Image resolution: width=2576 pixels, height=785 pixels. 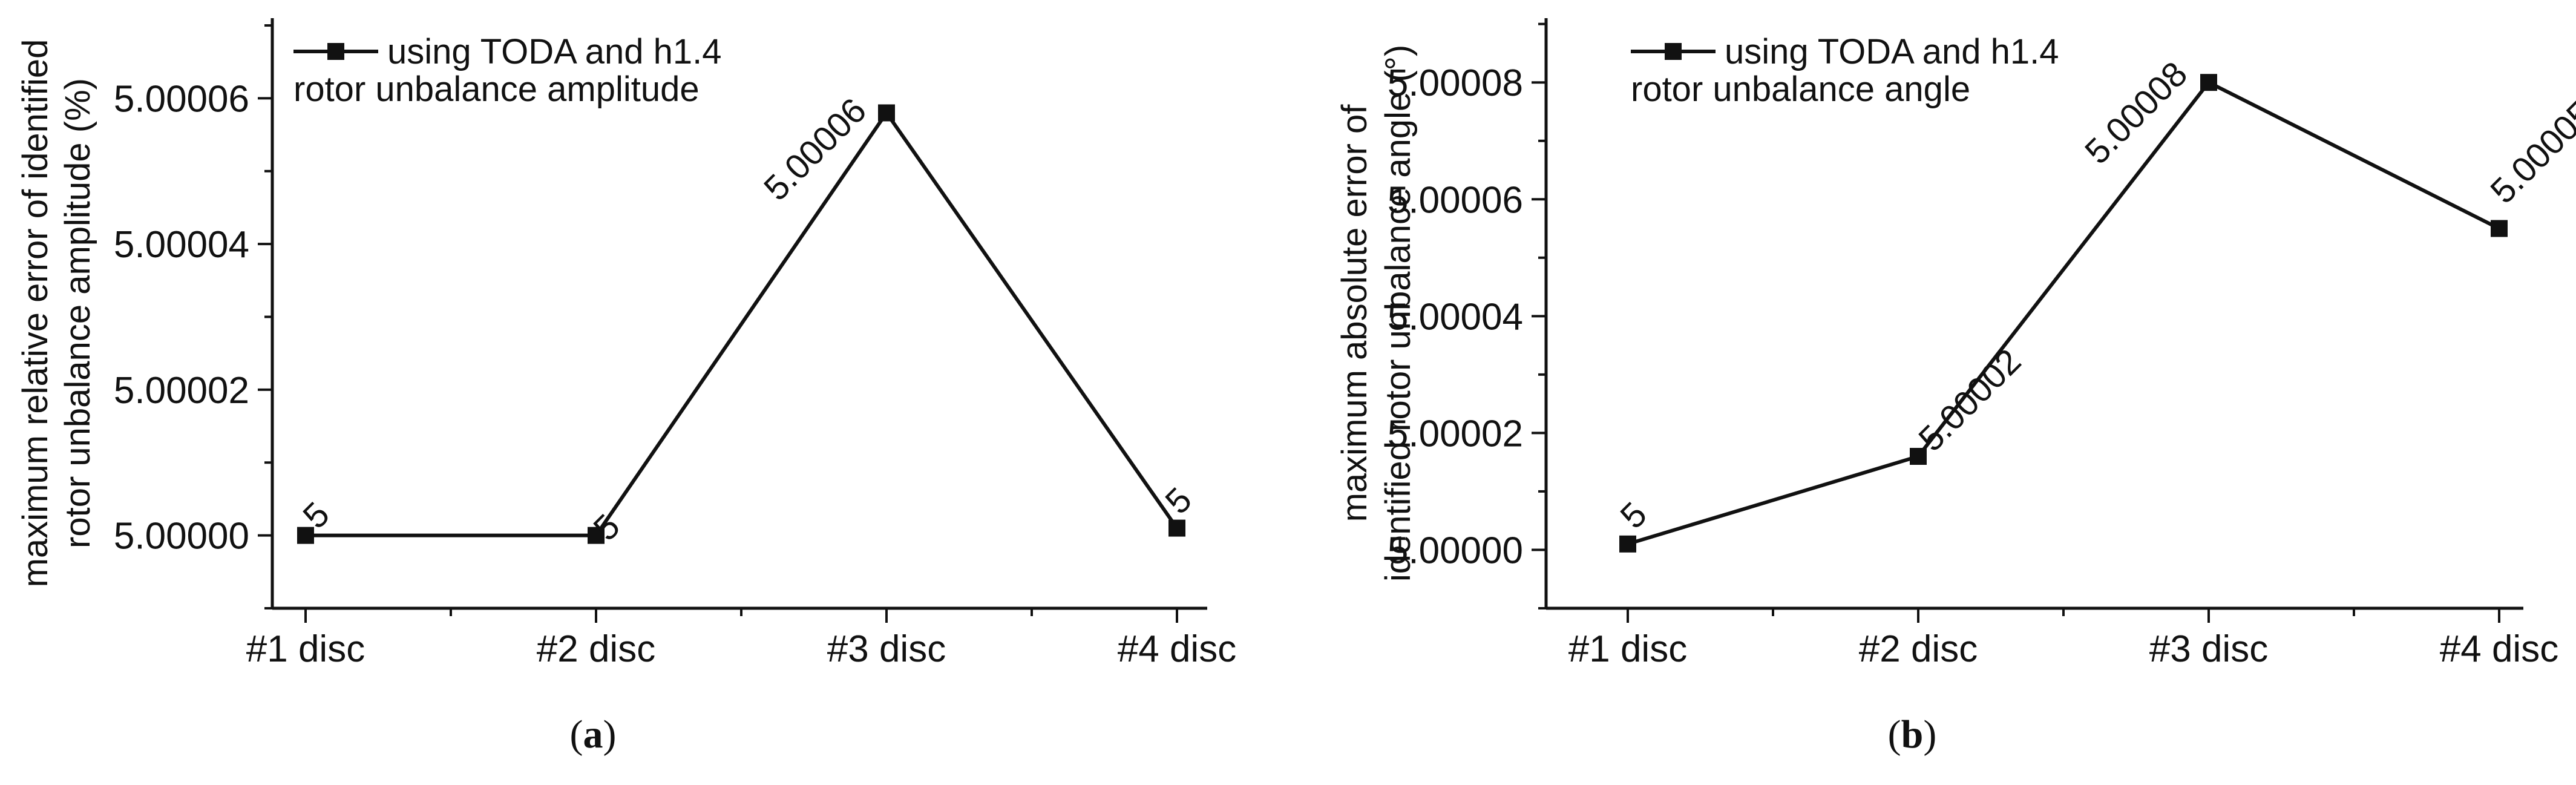 What do you see at coordinates (496, 89) in the screenshot?
I see `legend-subtitle: rotor unbalance amplitude` at bounding box center [496, 89].